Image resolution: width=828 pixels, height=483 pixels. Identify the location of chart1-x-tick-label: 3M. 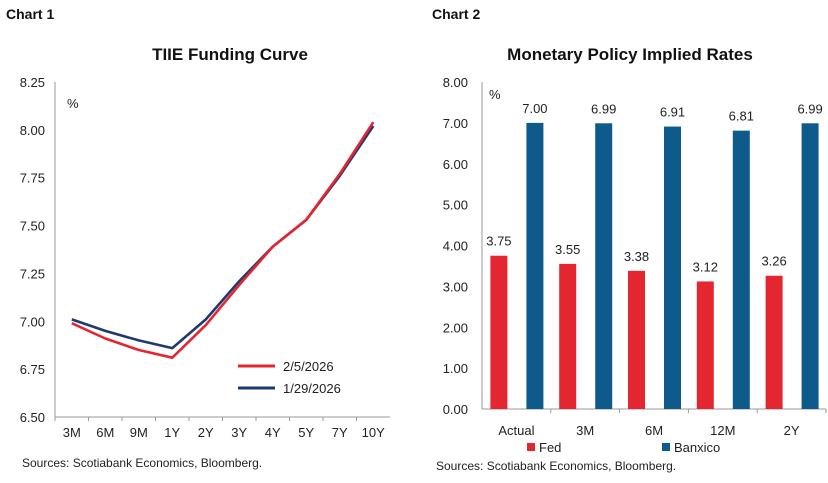
(72, 432).